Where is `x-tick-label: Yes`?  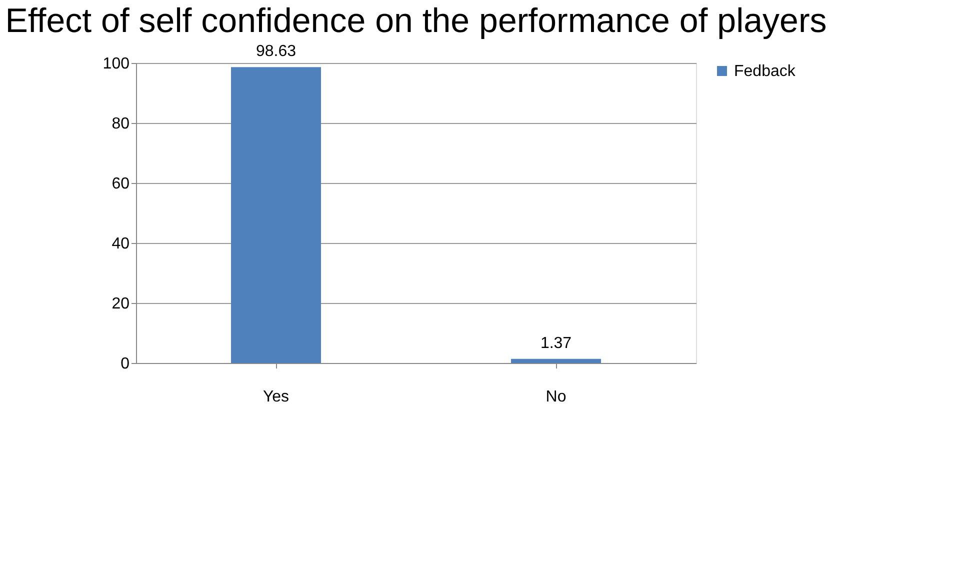 x-tick-label: Yes is located at coordinates (276, 397).